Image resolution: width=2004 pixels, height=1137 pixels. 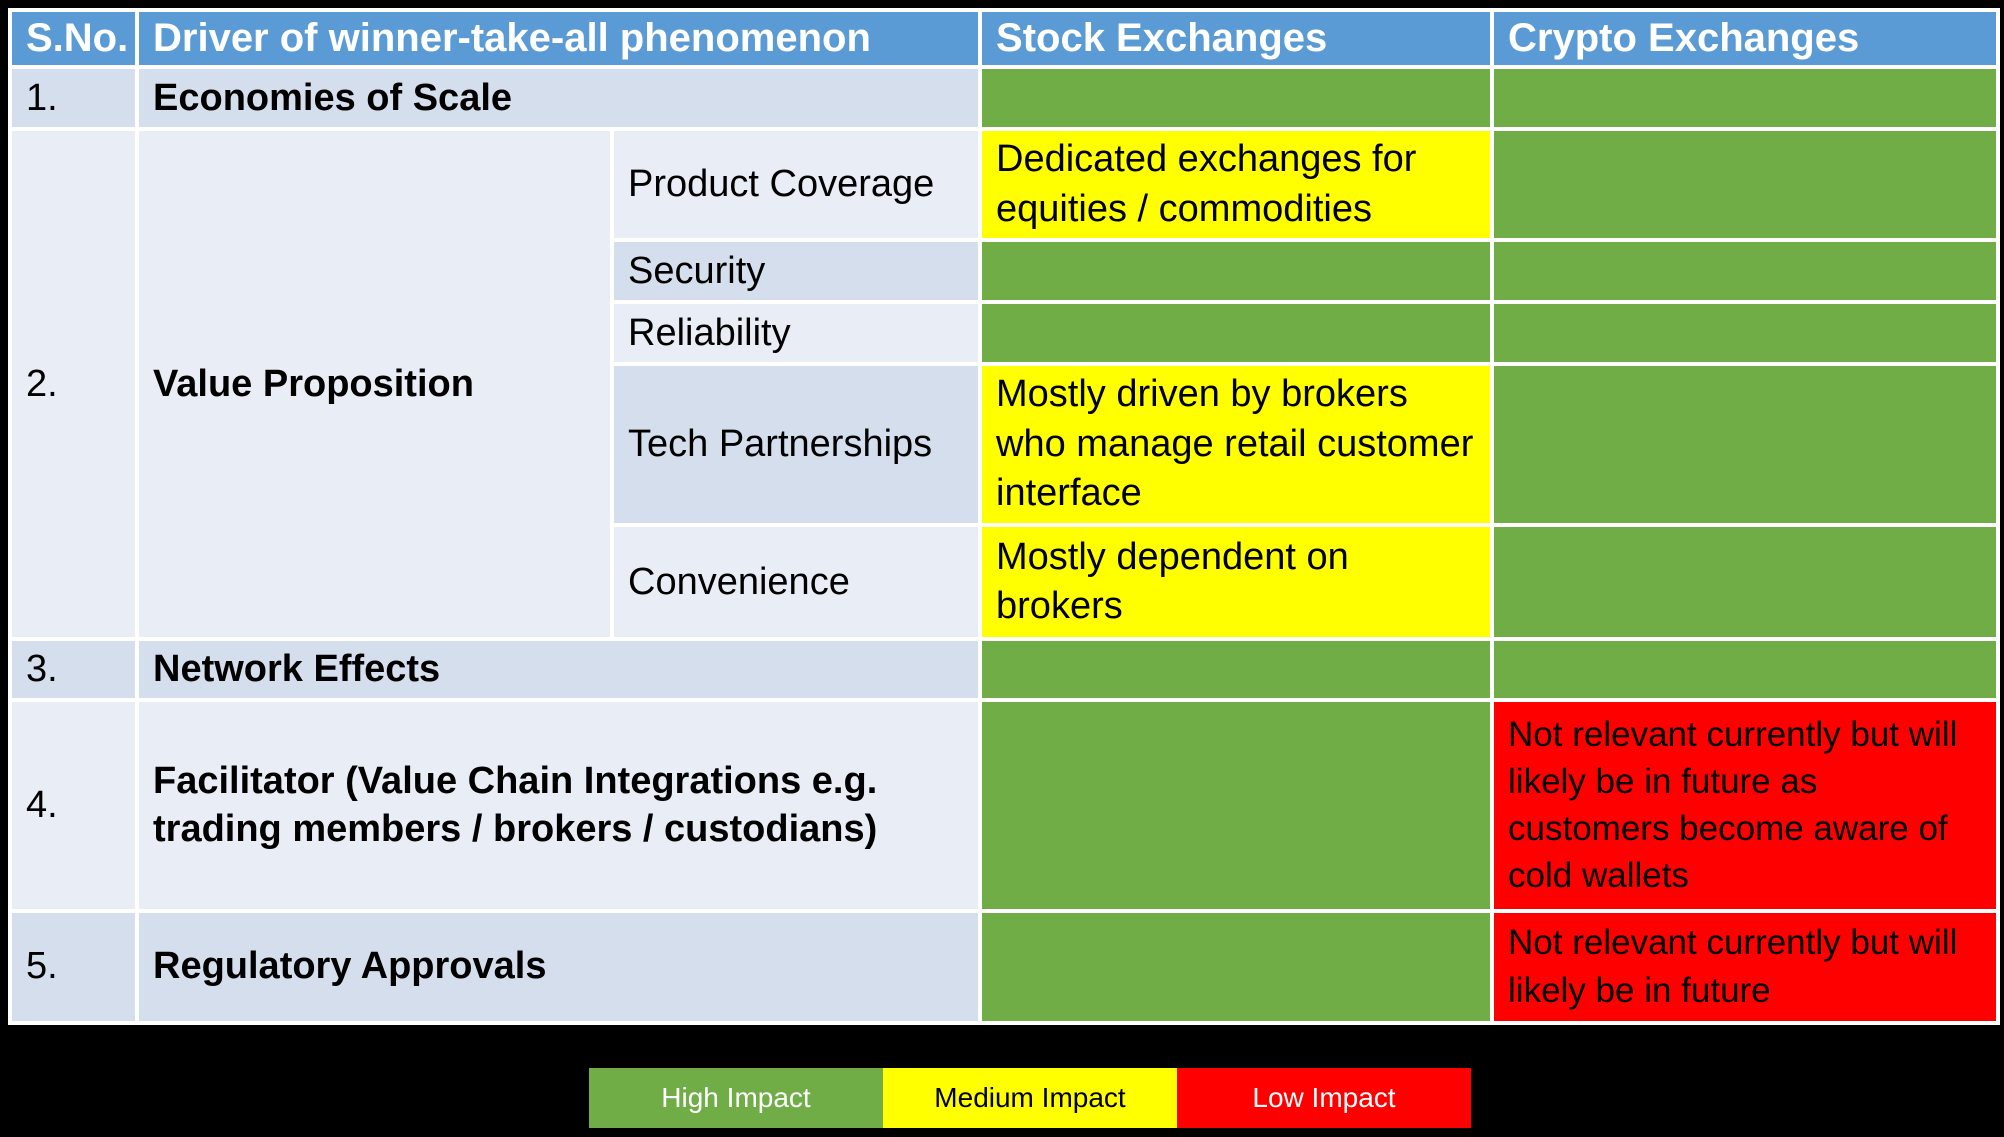 I want to click on cell-security-stock-impact, so click(x=1236, y=271).